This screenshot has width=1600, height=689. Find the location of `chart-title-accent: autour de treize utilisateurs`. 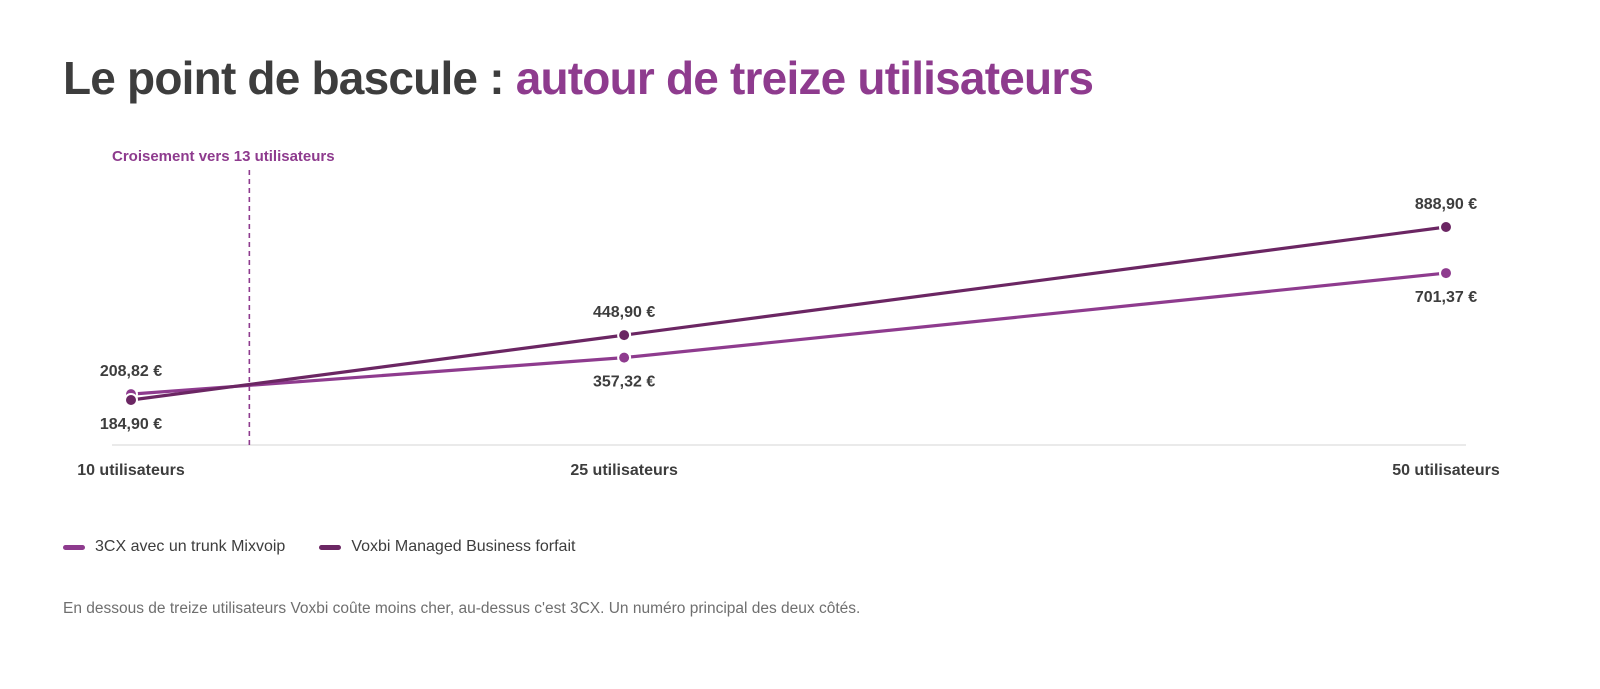

chart-title-accent: autour de treize utilisateurs is located at coordinates (804, 78).